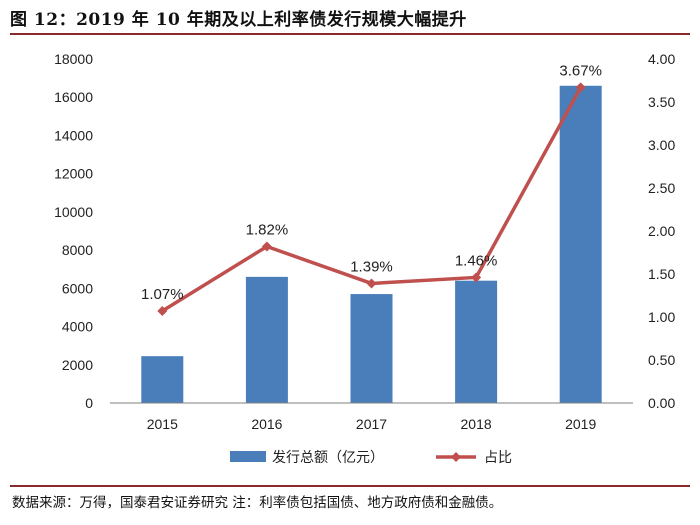 This screenshot has width=700, height=525. I want to click on share-marker-2017, so click(371, 283).